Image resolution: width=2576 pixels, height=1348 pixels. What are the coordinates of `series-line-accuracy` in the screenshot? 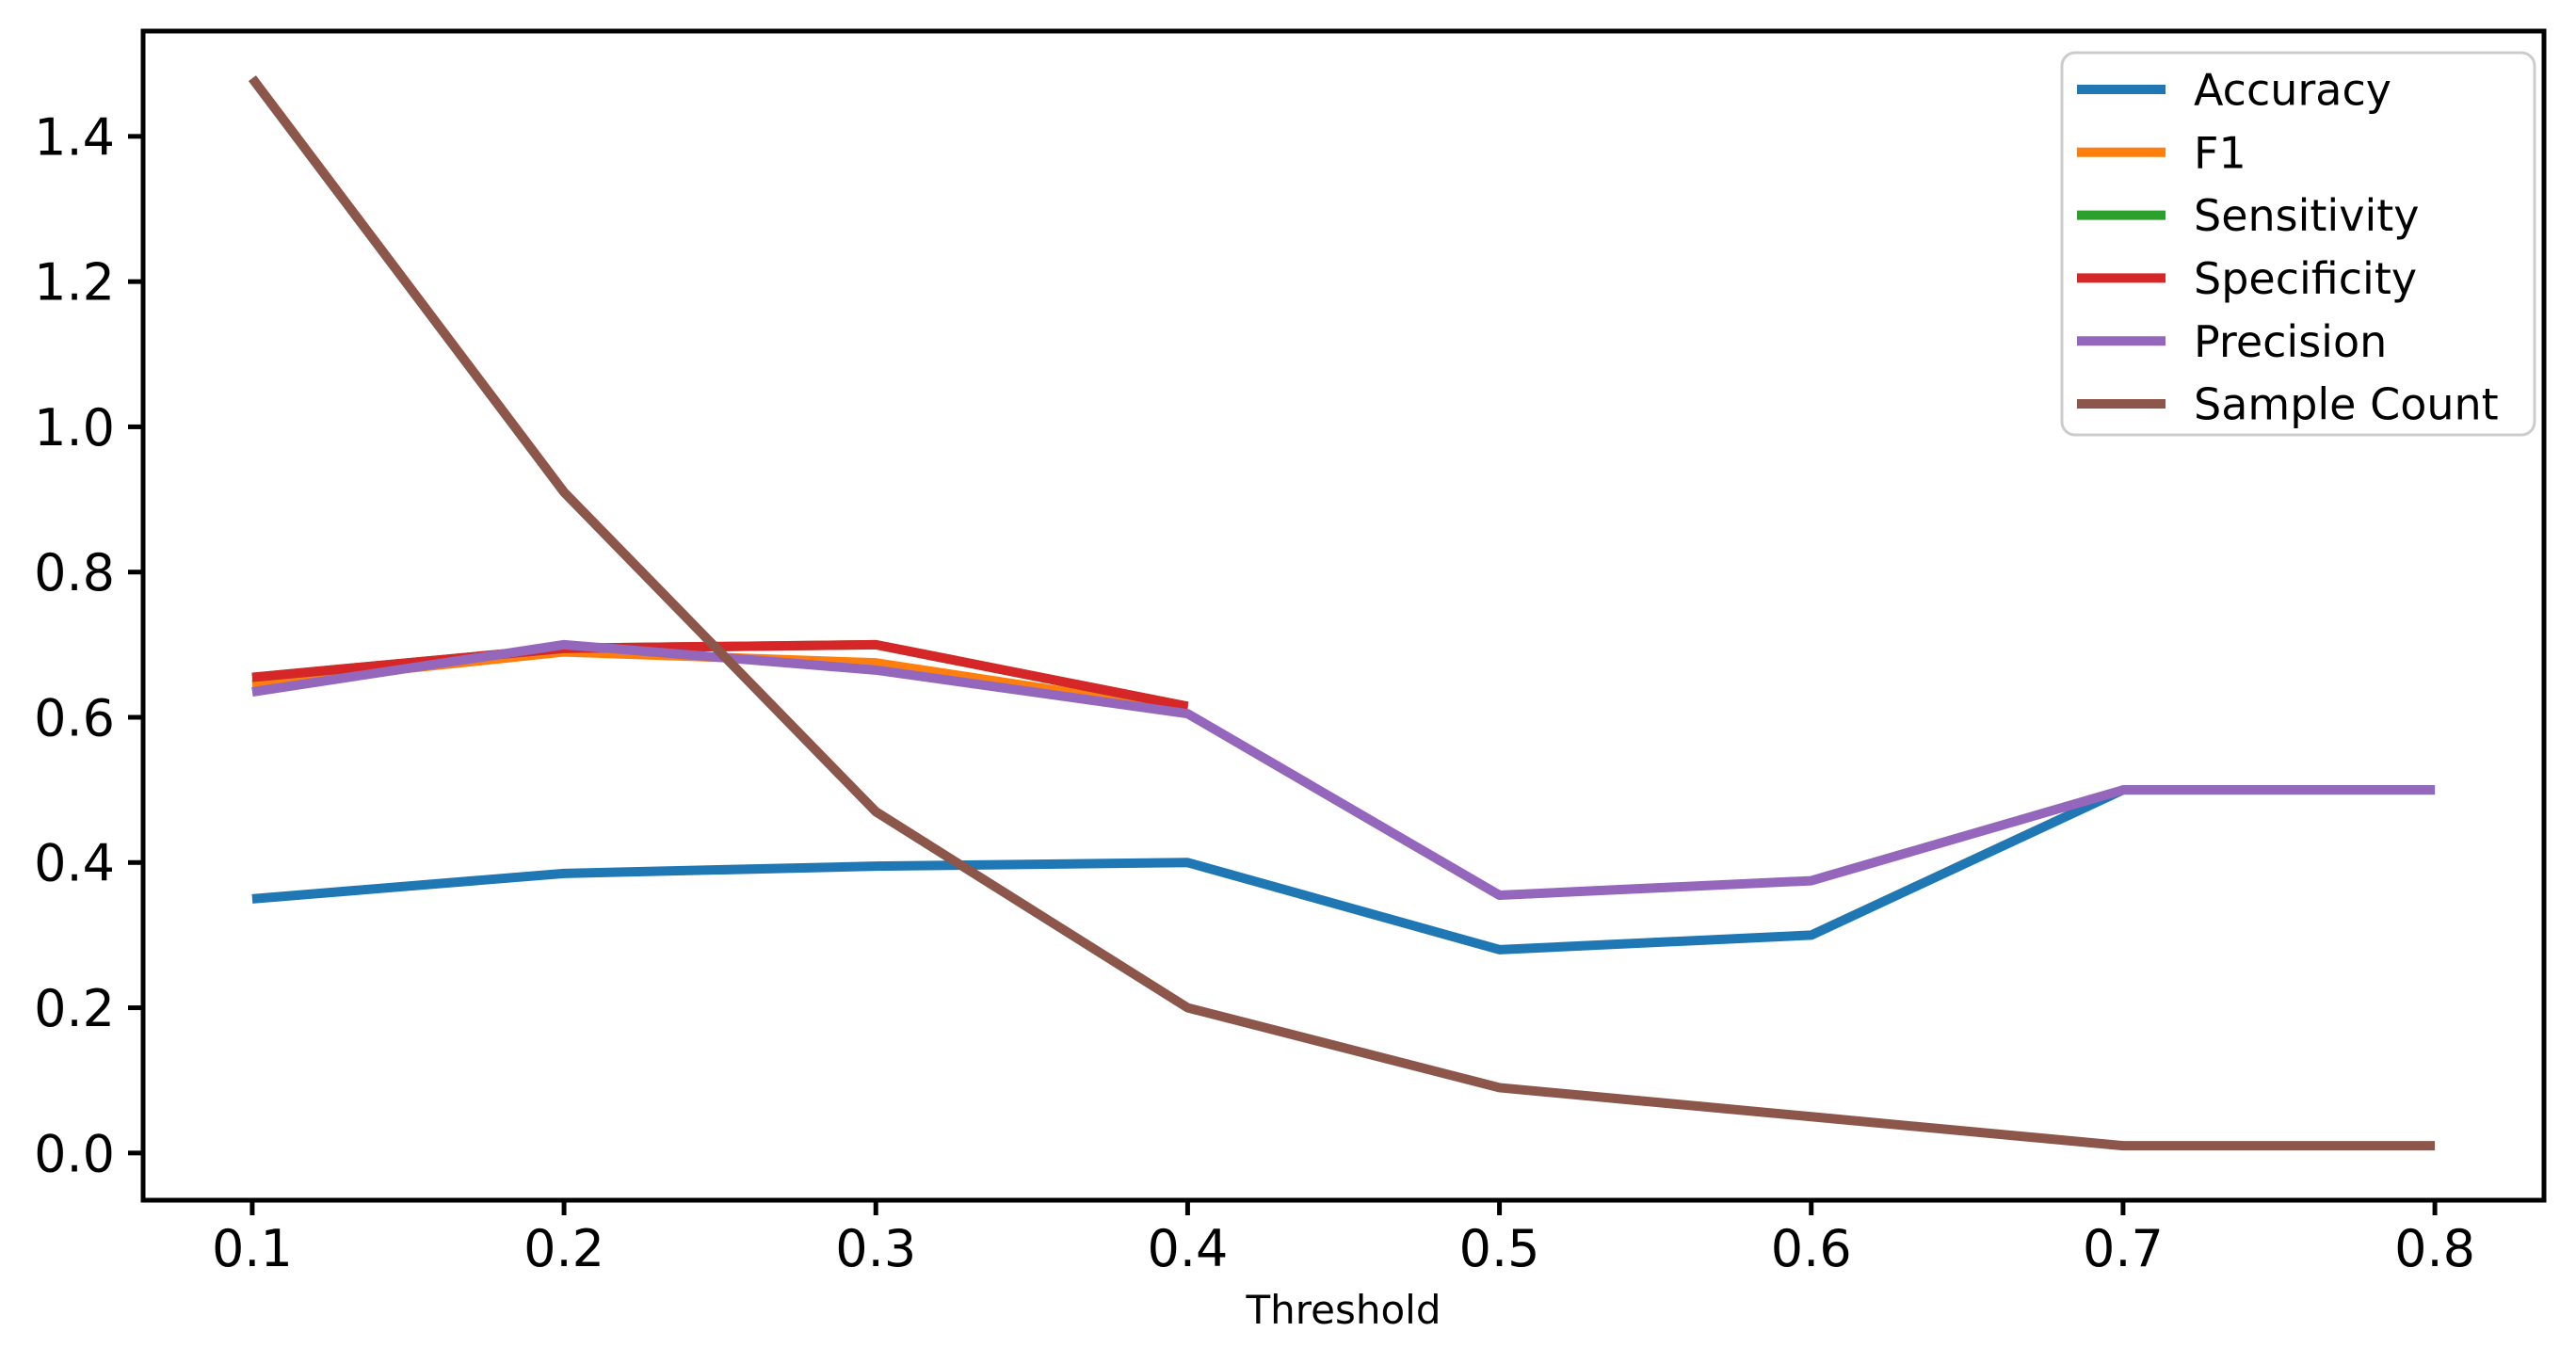 It's located at (1343, 870).